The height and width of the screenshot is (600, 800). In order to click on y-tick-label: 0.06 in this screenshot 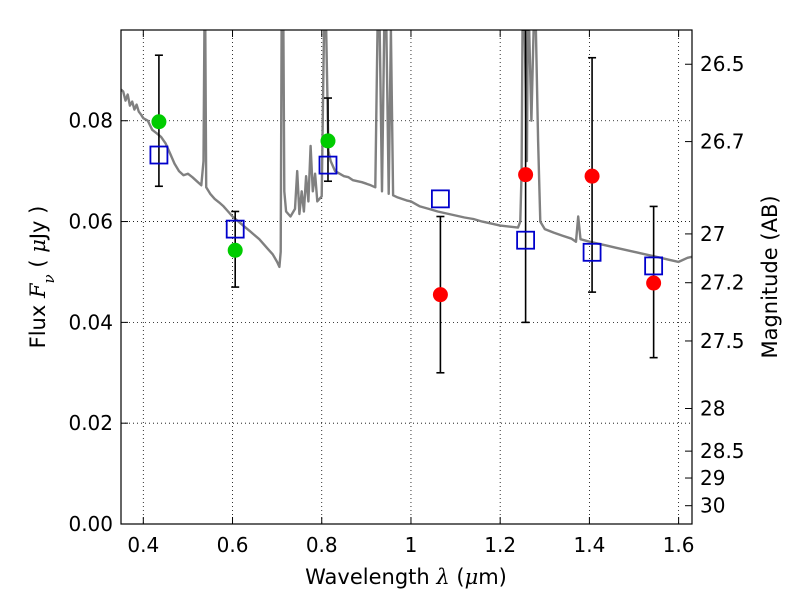, I will do `click(90, 222)`.